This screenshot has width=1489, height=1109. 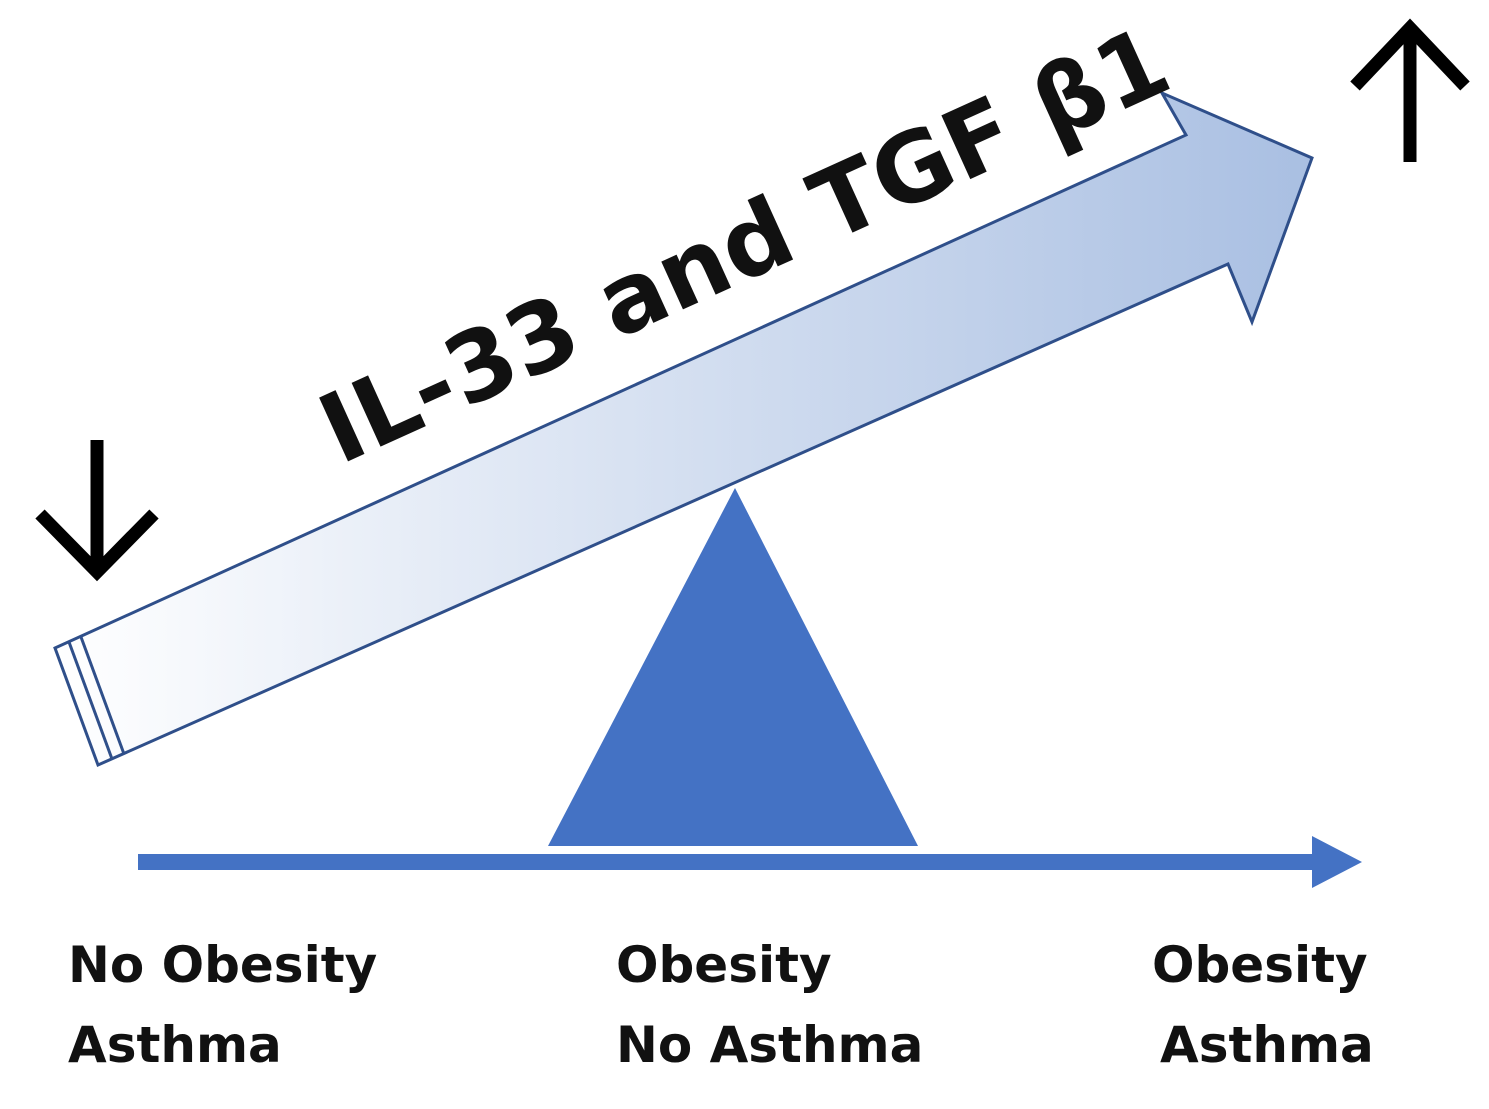 I want to click on group-label-line1: No Obesity, so click(x=223, y=965).